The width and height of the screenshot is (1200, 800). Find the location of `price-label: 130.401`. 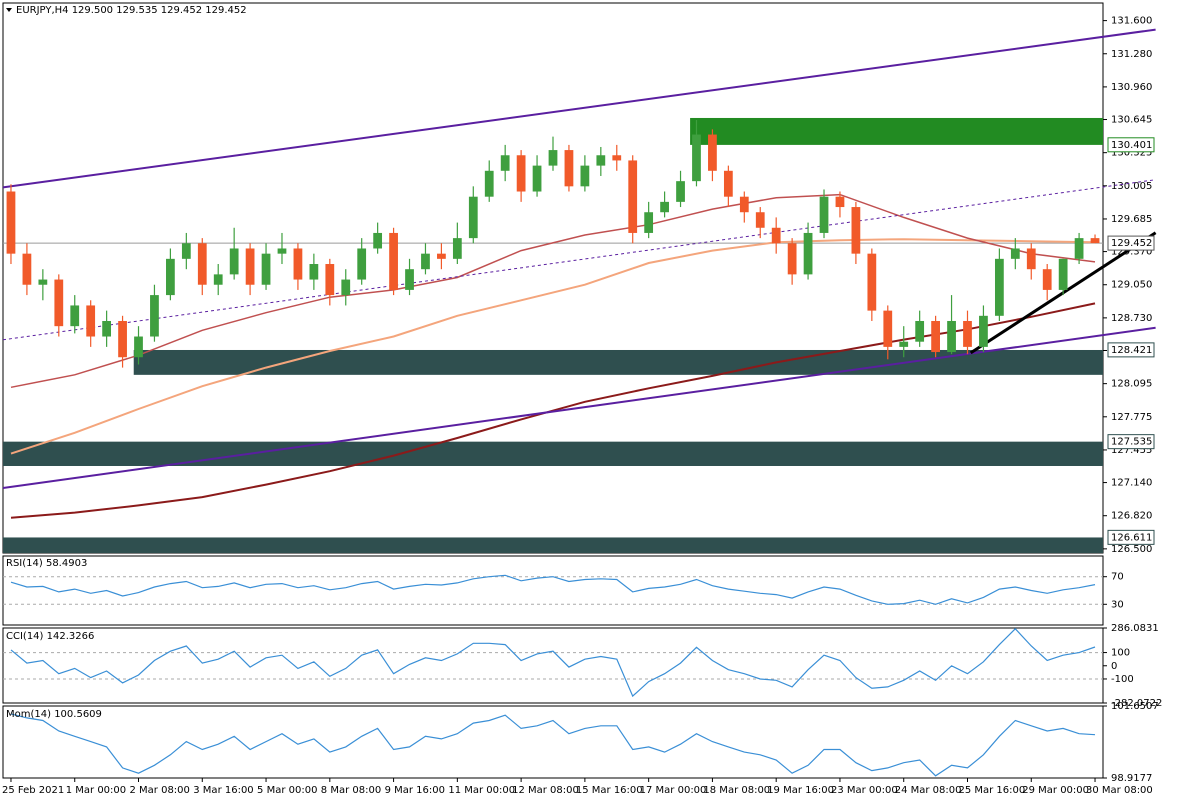

price-label: 130.401 is located at coordinates (1131, 145).